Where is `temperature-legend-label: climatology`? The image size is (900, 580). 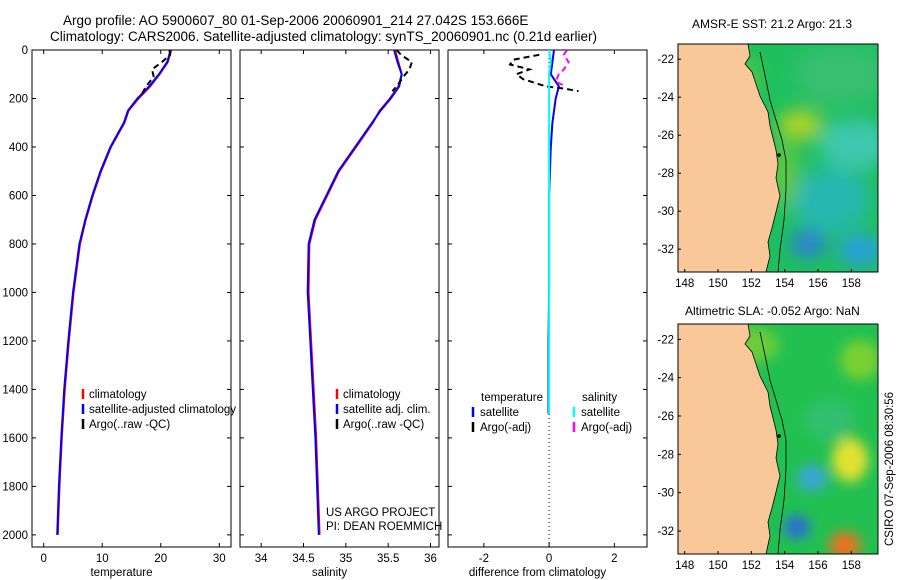
temperature-legend-label: climatology is located at coordinates (118, 395).